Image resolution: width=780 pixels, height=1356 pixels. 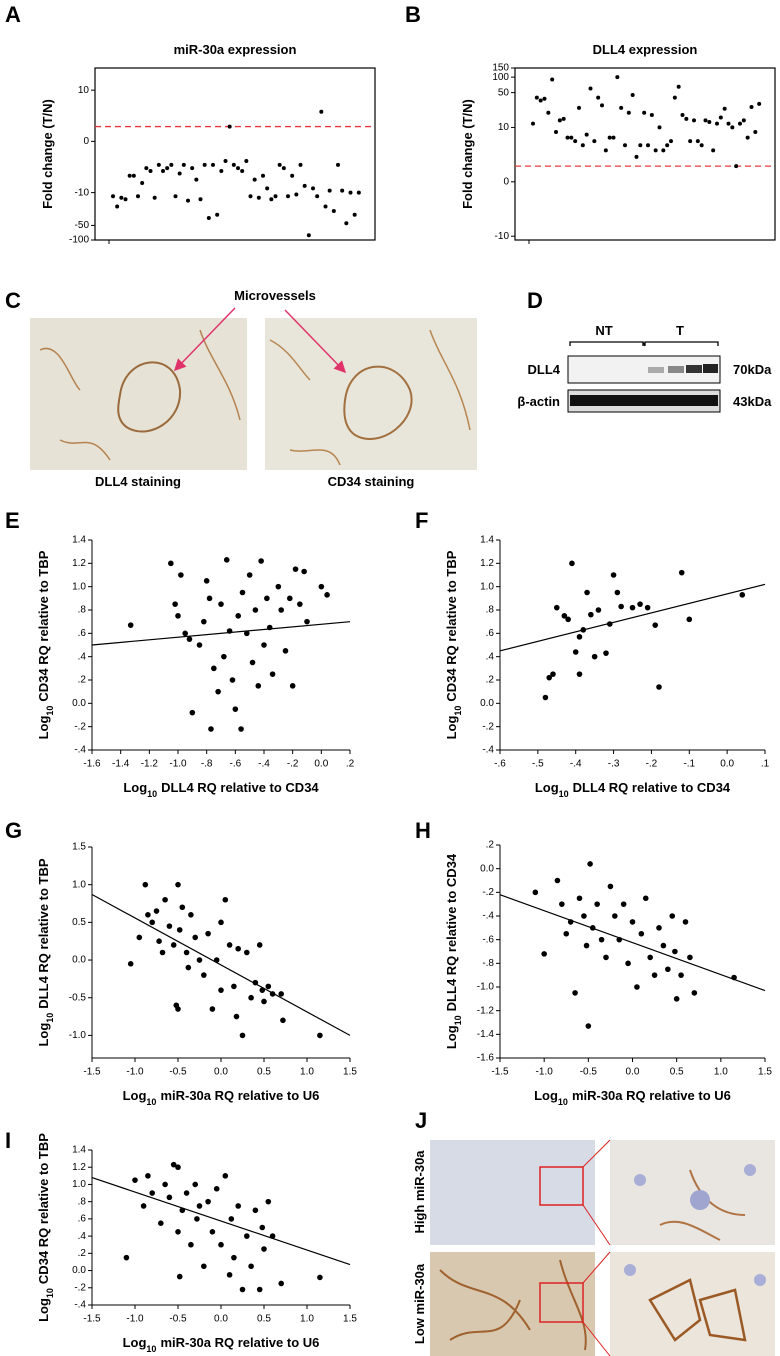 I want to click on y-tick-label: .8, so click(x=490, y=610).